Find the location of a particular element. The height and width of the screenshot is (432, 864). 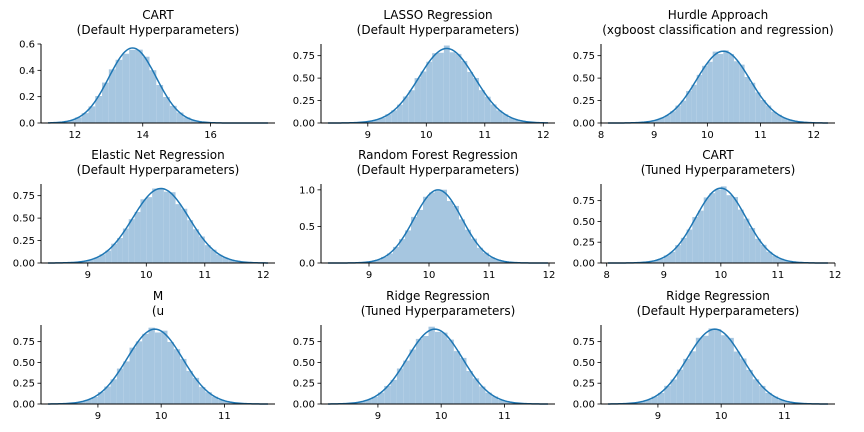

plot-area: 8 9 10 11 12 0.00 0.25 0.50 0.75 is located at coordinates (707, 232).